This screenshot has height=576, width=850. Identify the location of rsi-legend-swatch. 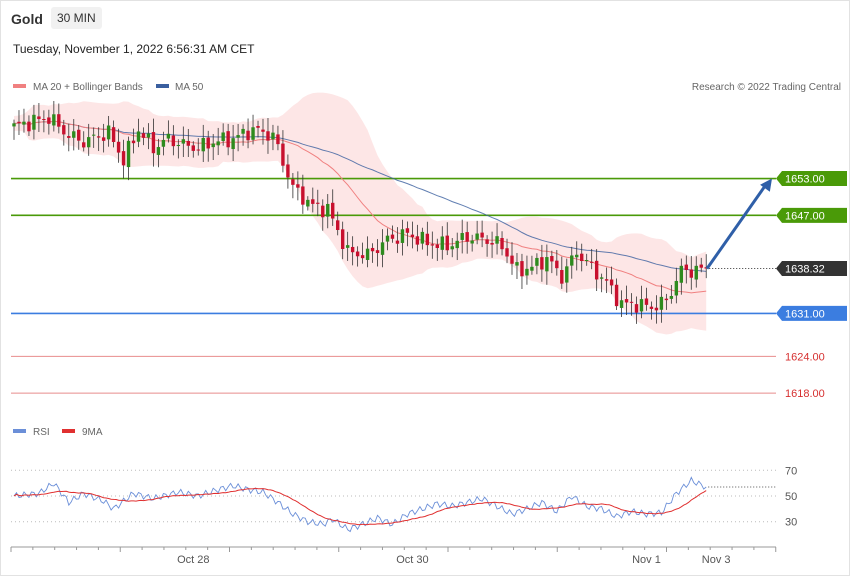
(19, 431).